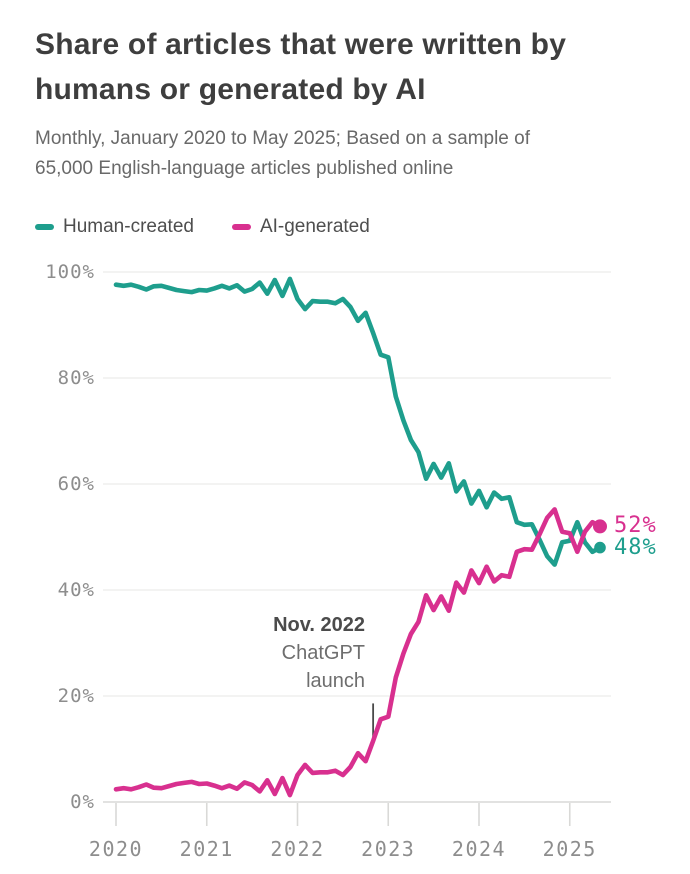 This screenshot has height=874, width=690. I want to click on x-tick-label-2025: 2025, so click(569, 849).